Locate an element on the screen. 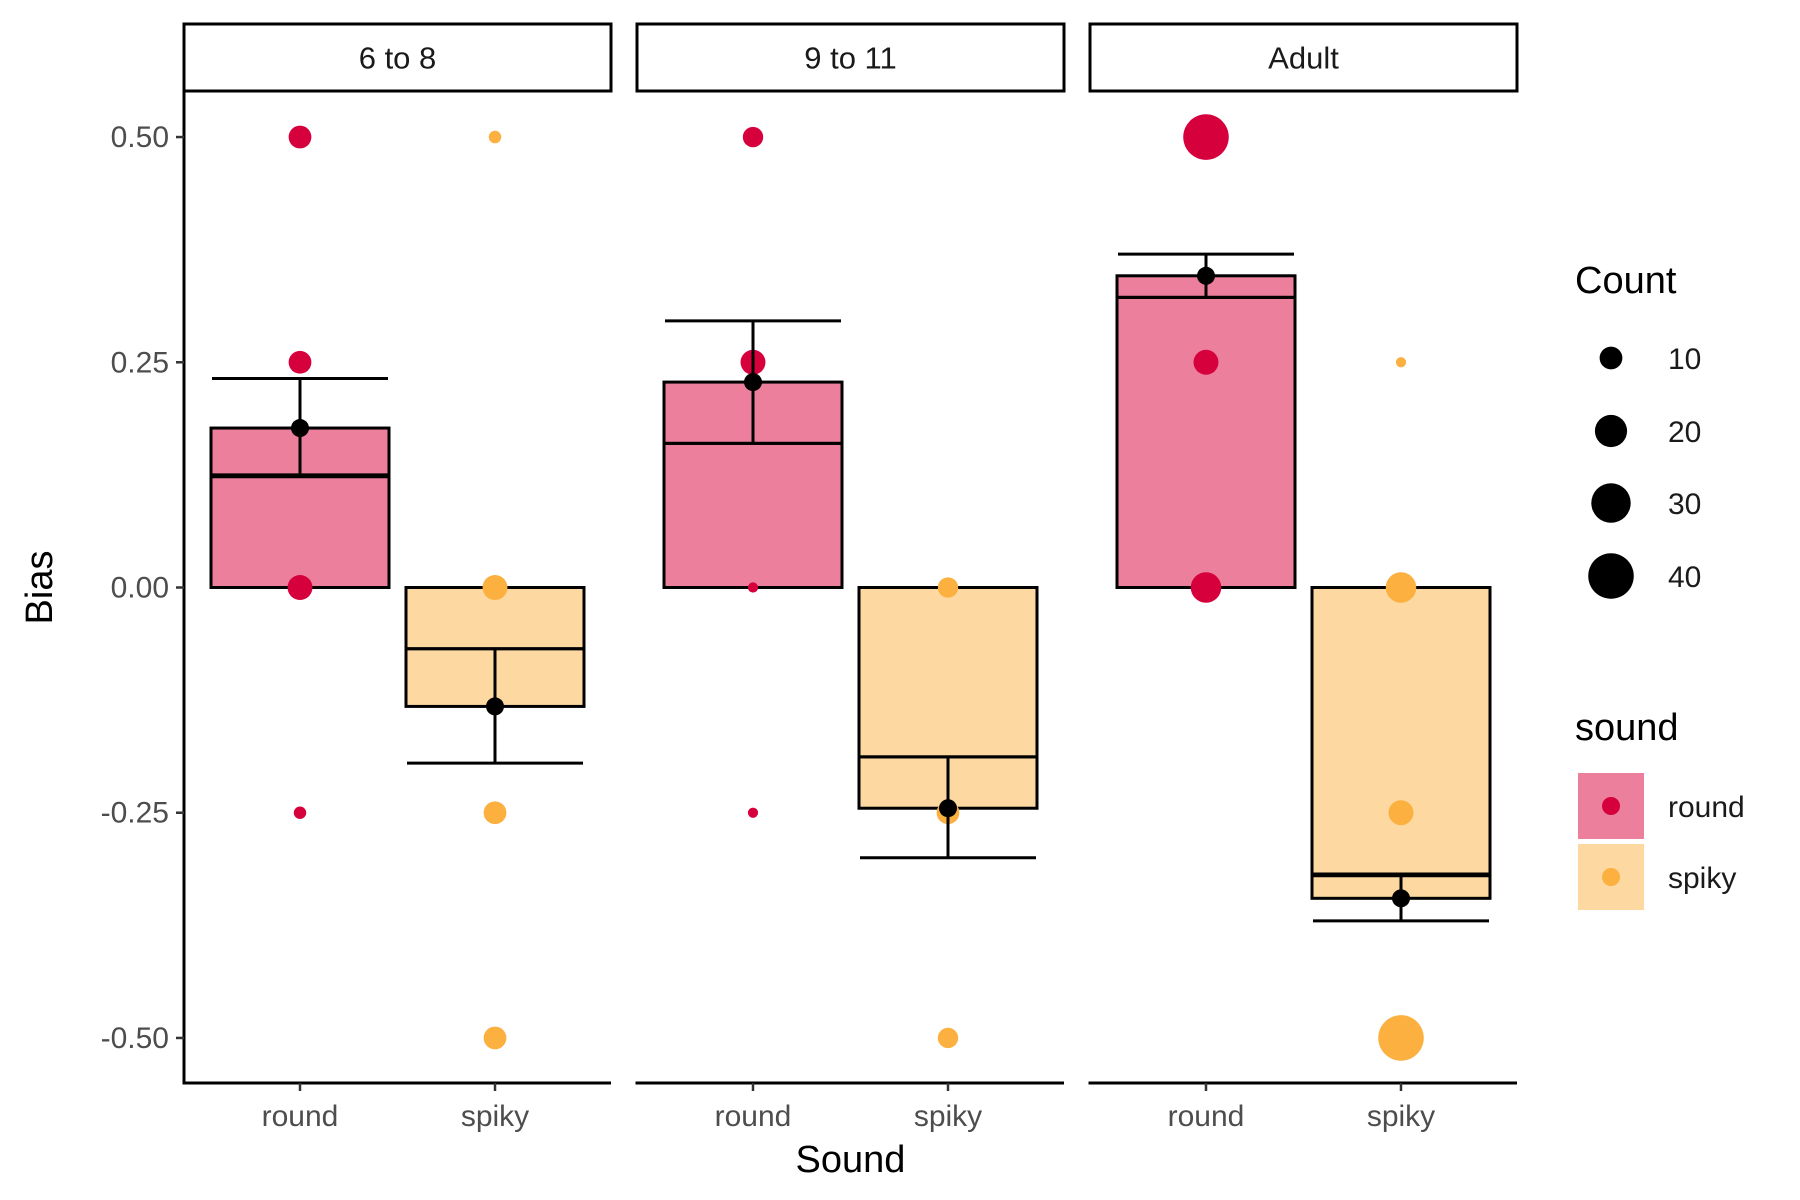 Image resolution: width=1800 pixels, height=1200 pixels. y-tick-label: 0.00 is located at coordinates (140, 588).